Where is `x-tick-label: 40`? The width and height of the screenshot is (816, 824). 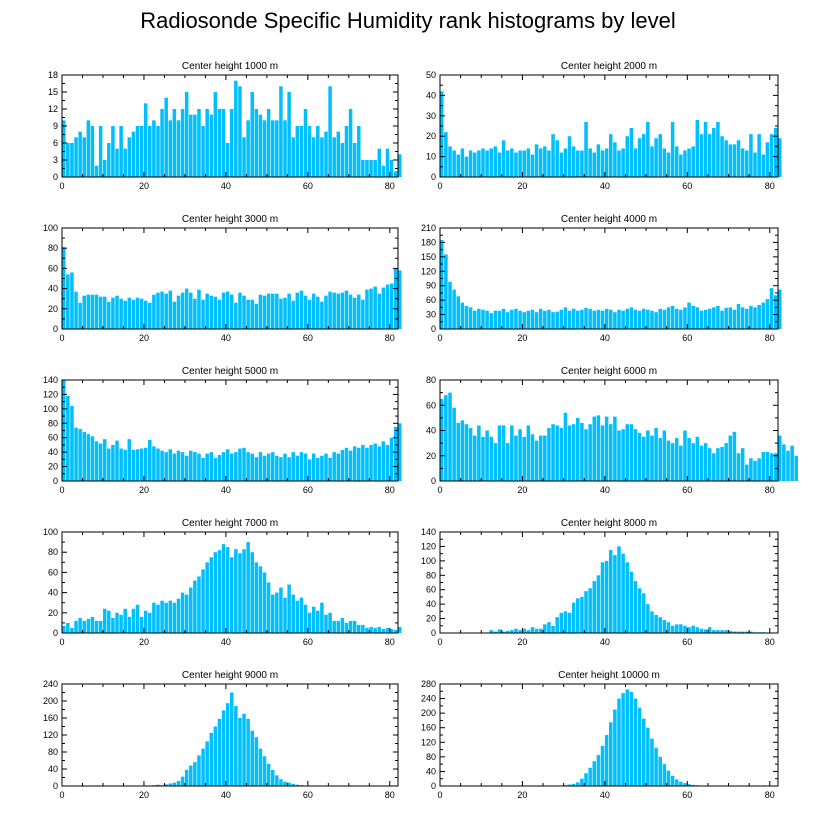
x-tick-label: 40 is located at coordinates (605, 338).